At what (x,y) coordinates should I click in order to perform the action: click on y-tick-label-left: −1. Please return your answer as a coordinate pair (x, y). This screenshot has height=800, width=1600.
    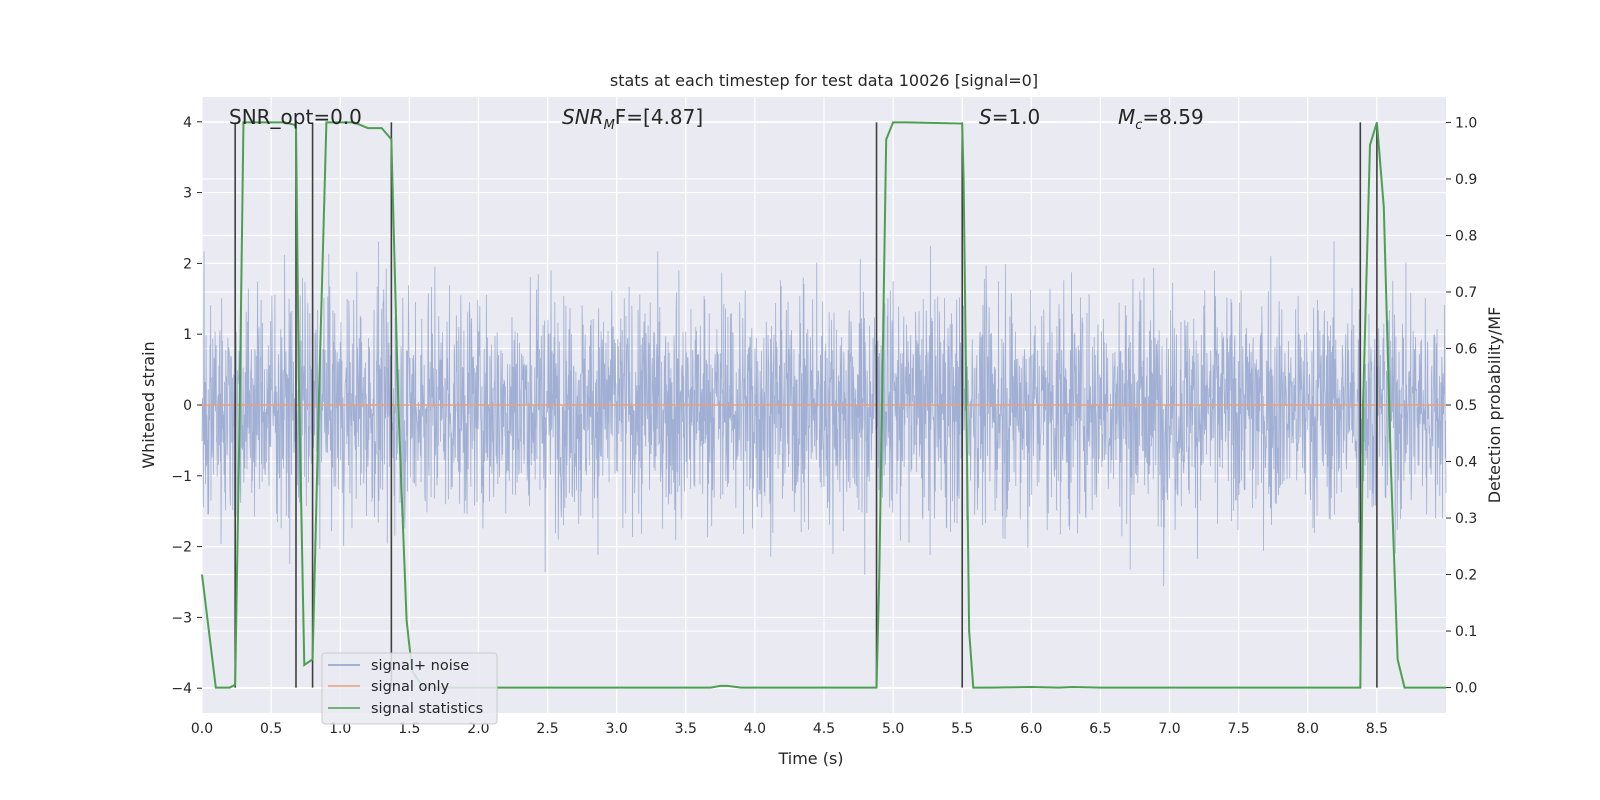
    Looking at the image, I should click on (181, 477).